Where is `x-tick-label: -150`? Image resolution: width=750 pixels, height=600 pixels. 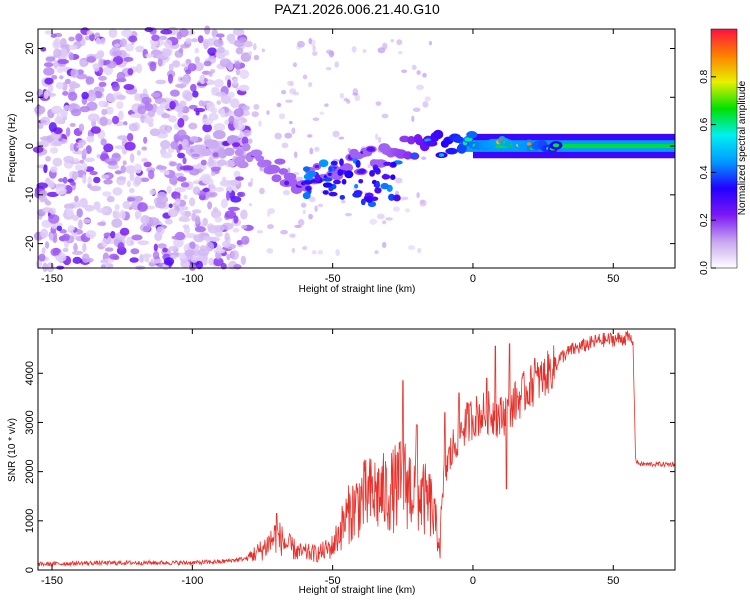 x-tick-label: -150 is located at coordinates (52, 279).